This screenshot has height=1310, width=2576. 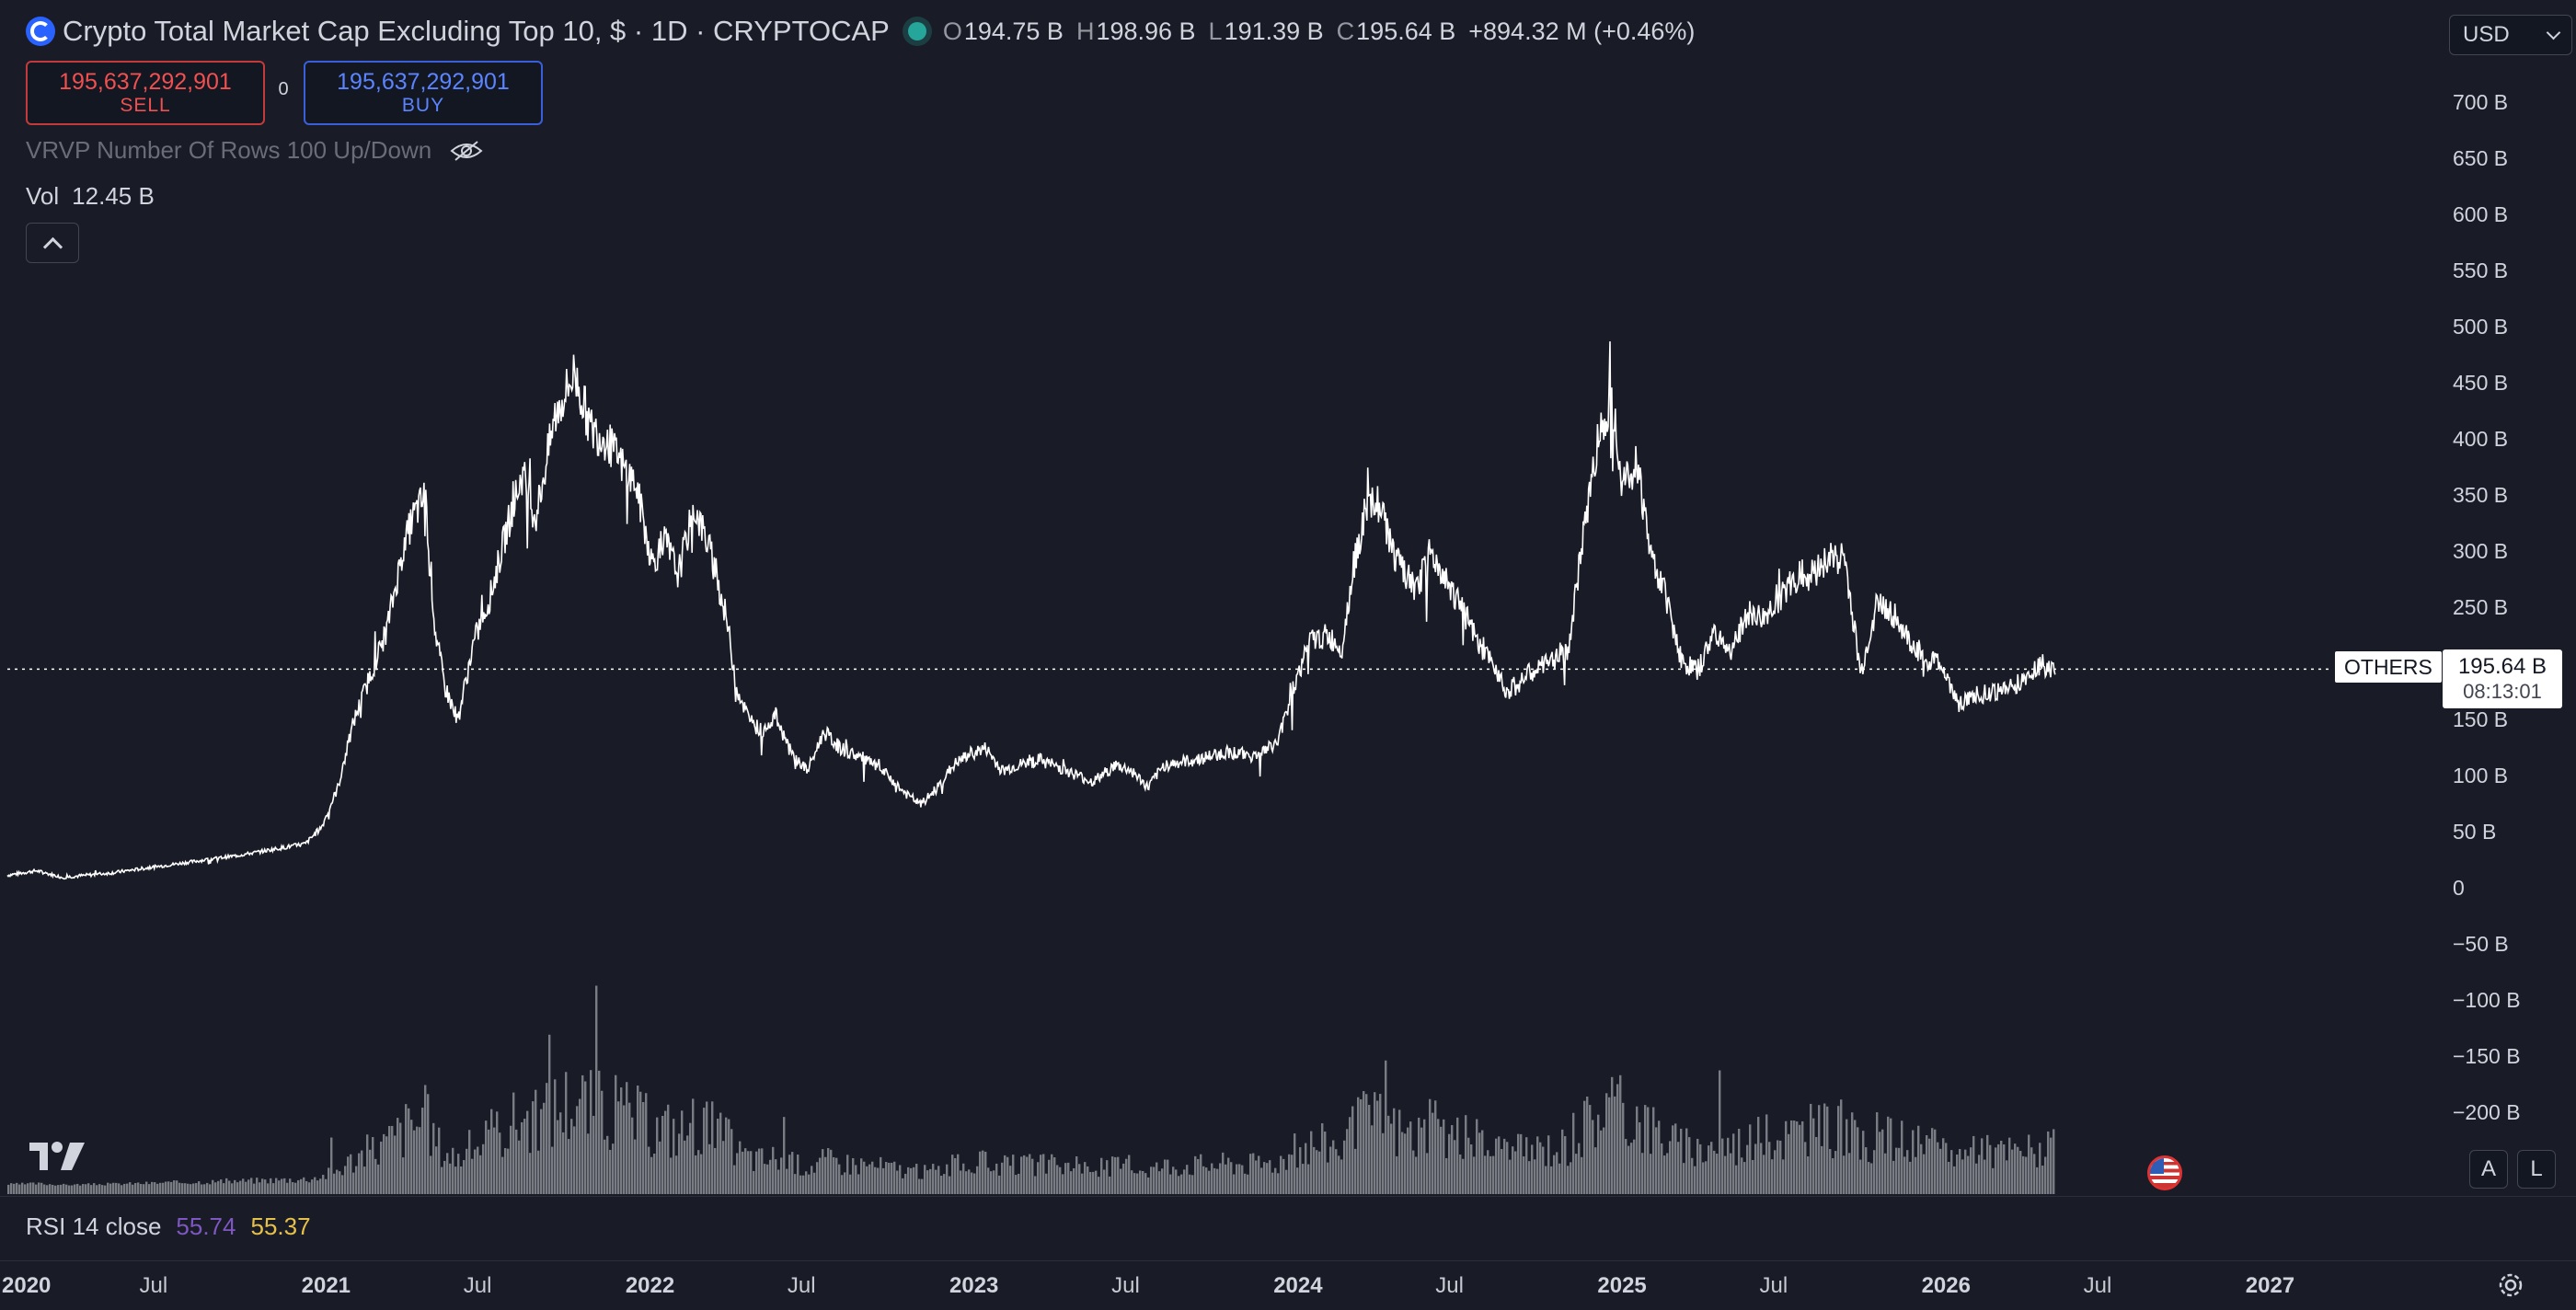 What do you see at coordinates (423, 93) in the screenshot?
I see `buy-button: 195,637,292,901 BUY` at bounding box center [423, 93].